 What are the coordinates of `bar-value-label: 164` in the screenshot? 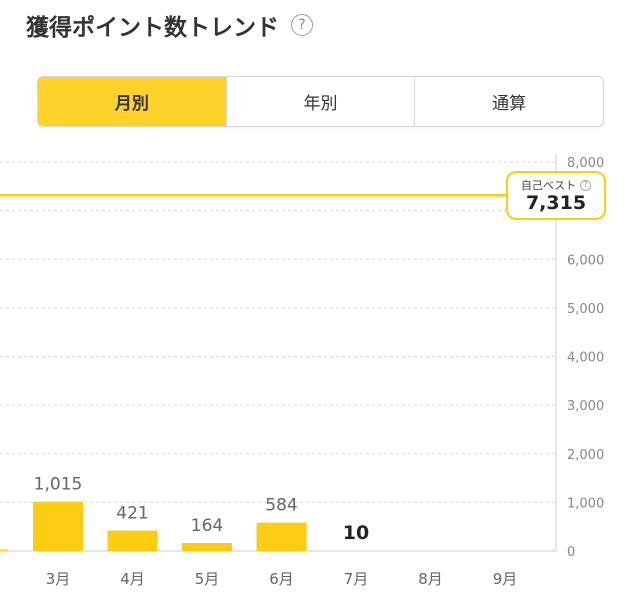 It's located at (207, 526).